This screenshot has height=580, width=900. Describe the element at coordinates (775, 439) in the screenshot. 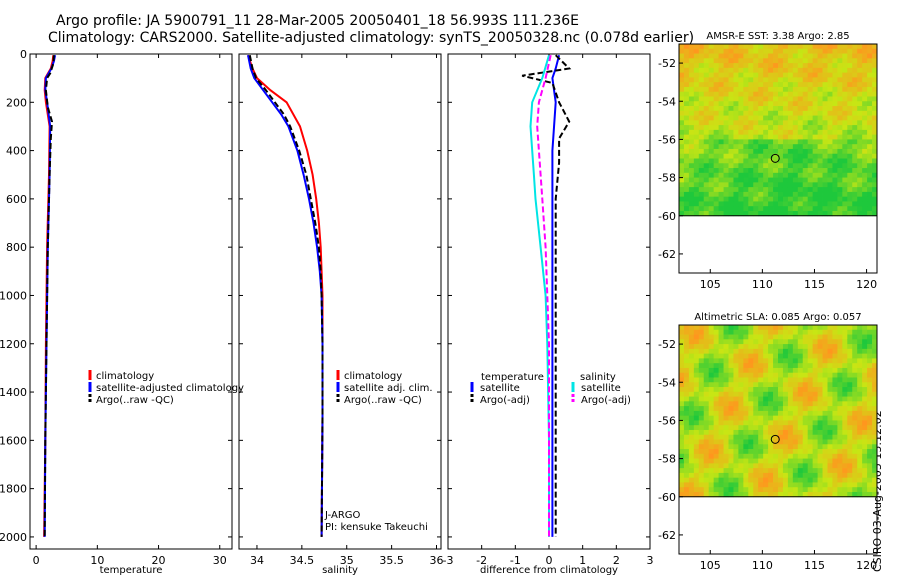

I see `argo-location-marker` at that location.